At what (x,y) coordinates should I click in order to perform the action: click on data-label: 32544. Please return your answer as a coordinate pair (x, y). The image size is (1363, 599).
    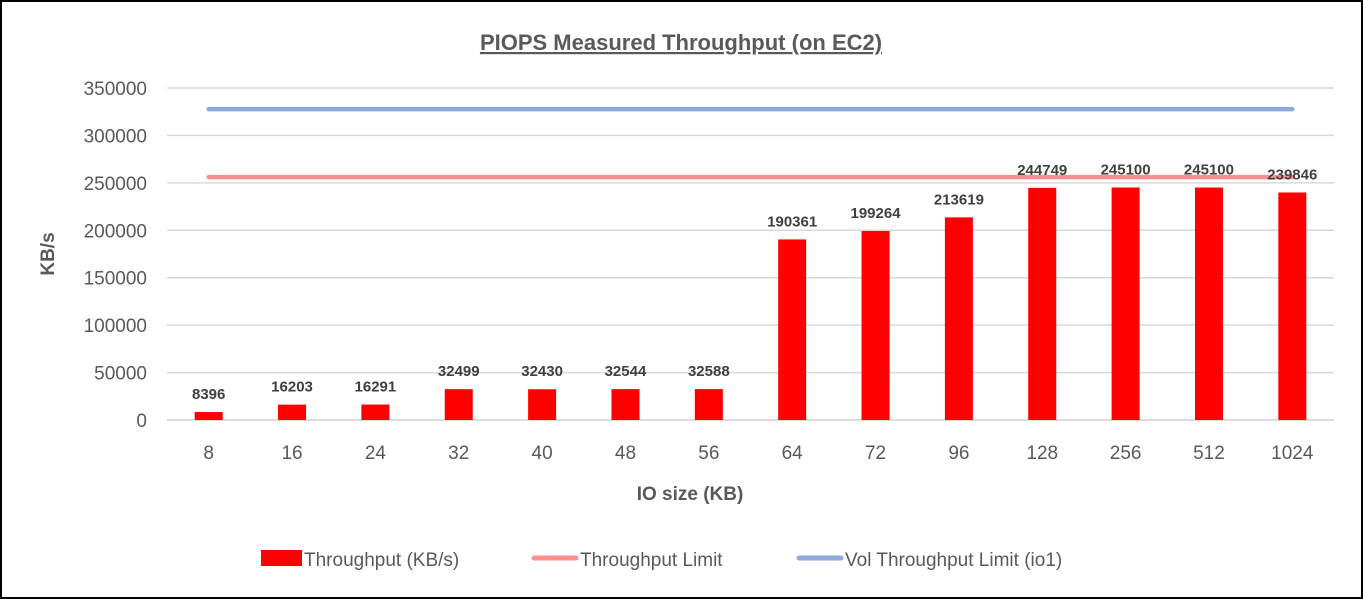
    Looking at the image, I should click on (626, 371).